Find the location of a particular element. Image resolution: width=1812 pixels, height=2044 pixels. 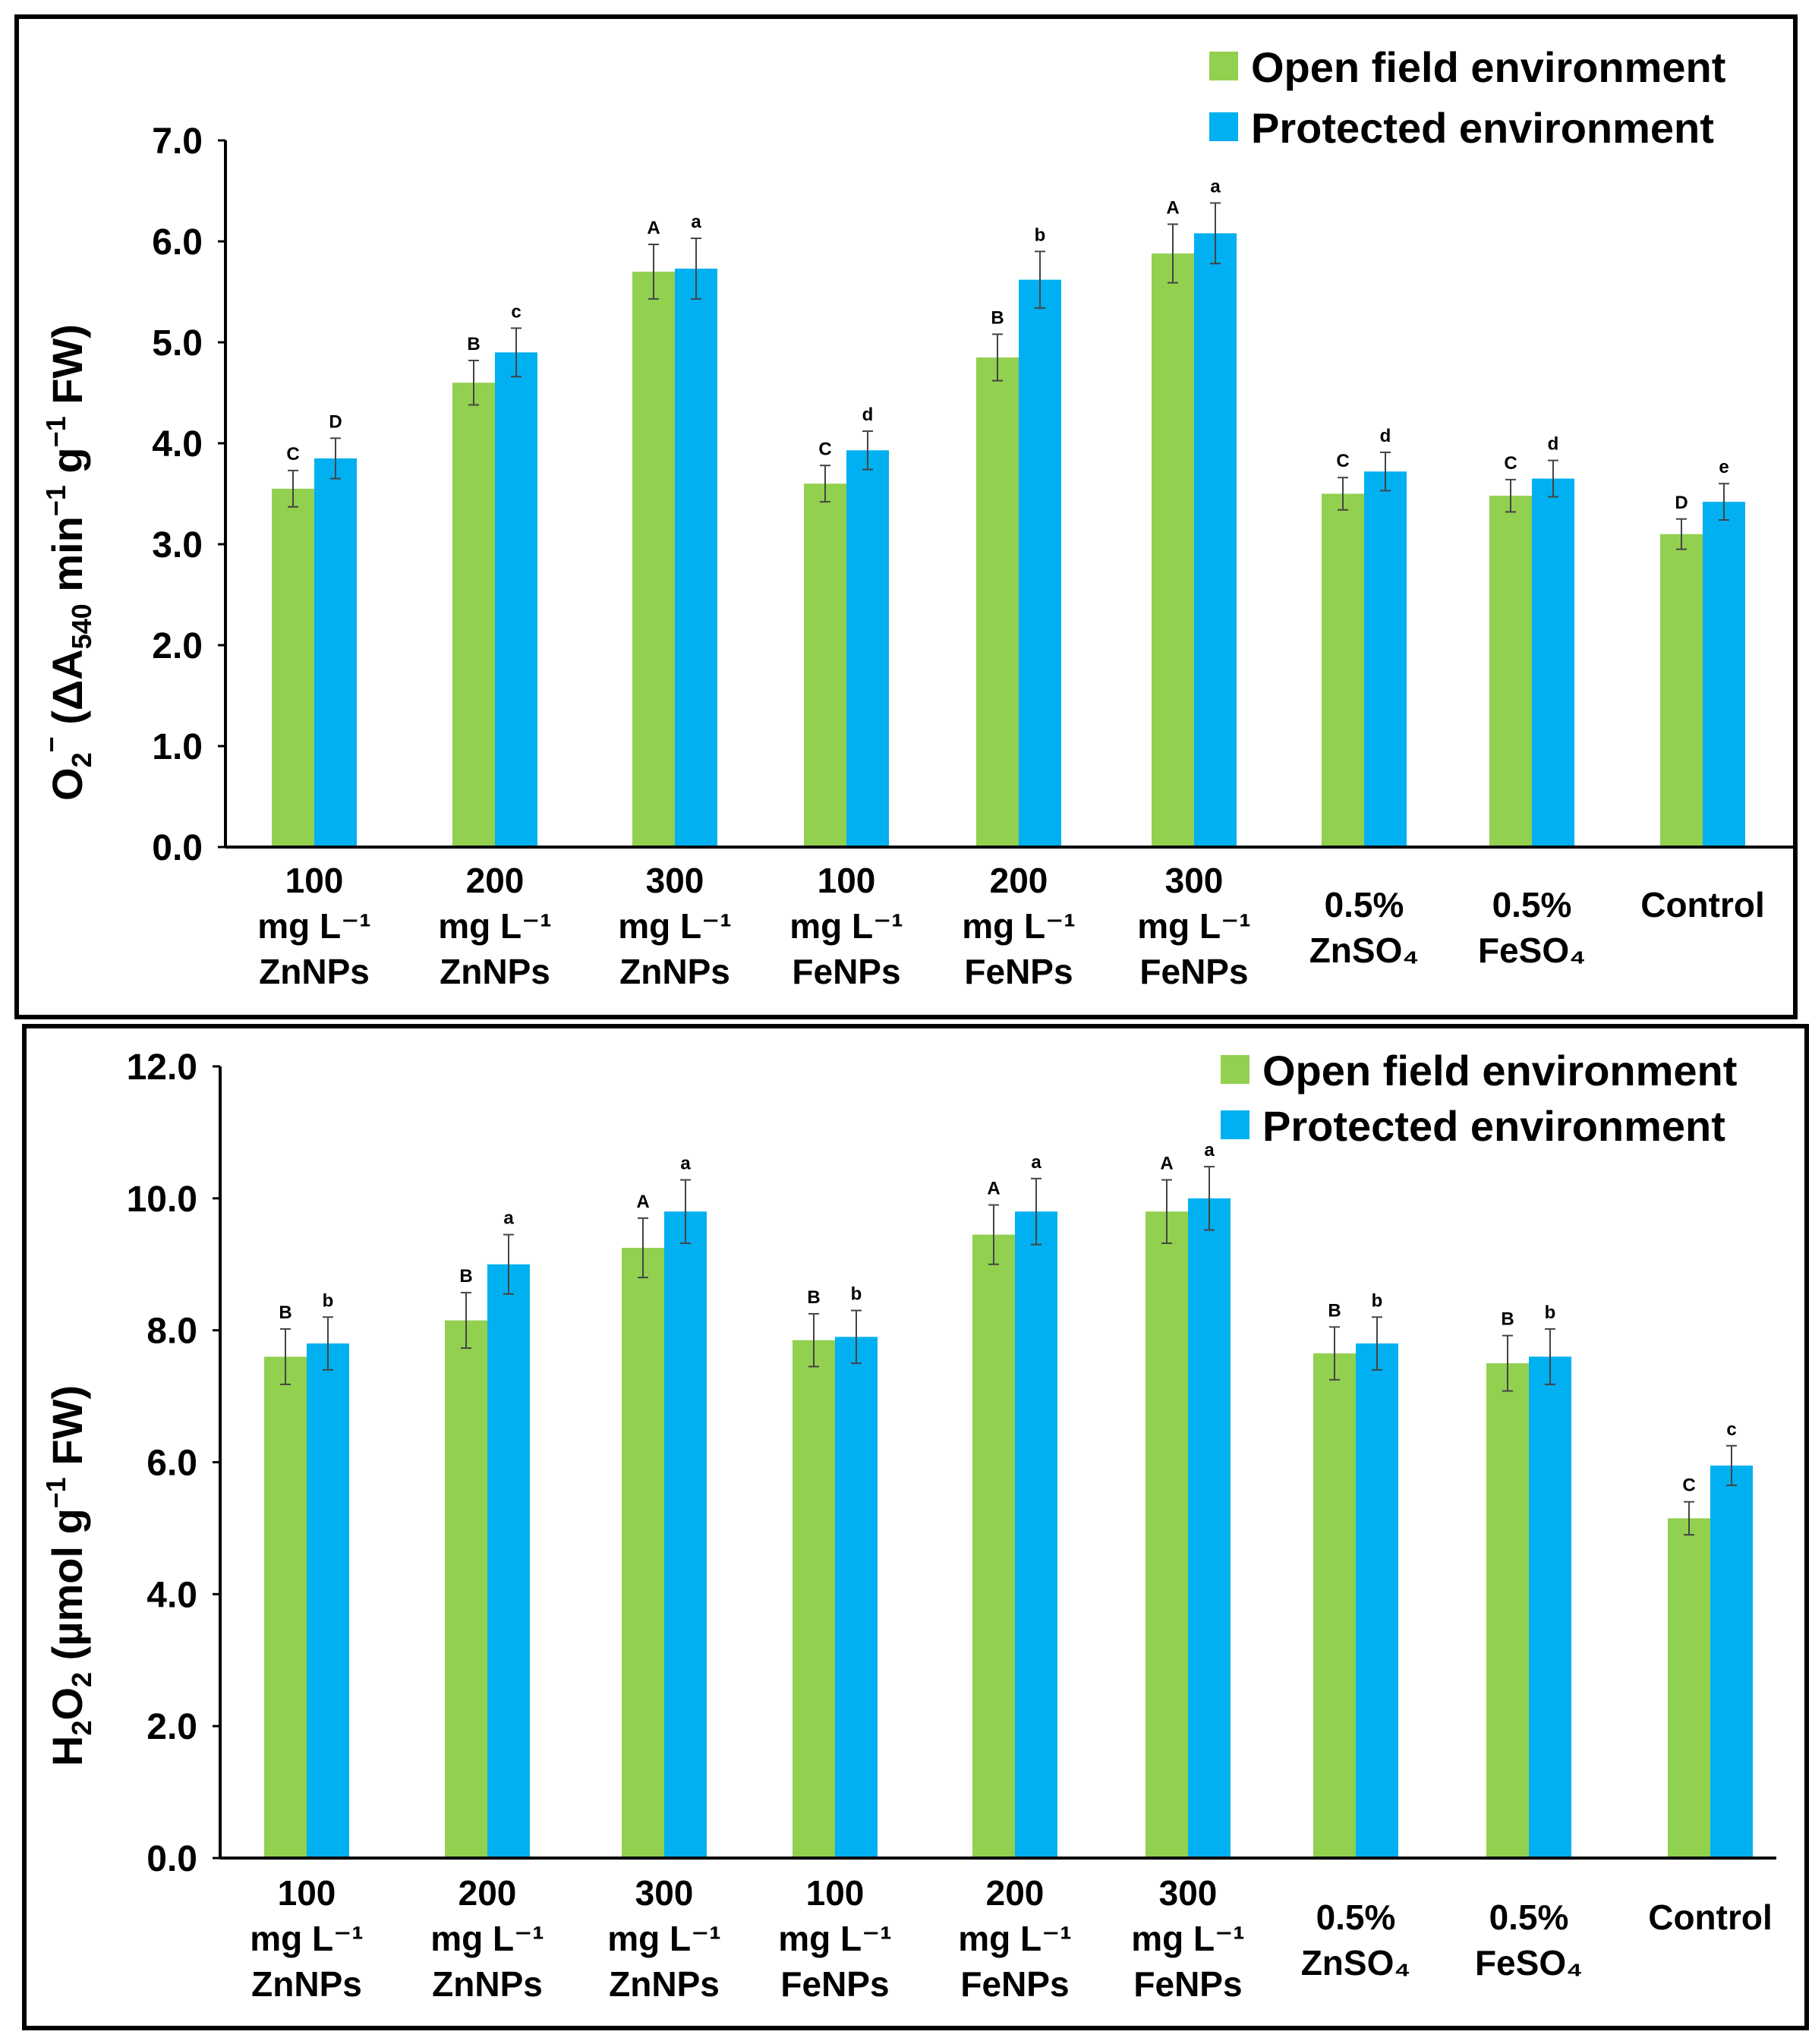

o2-chart-y-ticks: 0.0 1.0 2.0 3.0 4.0 5.0 6.0 7.0 is located at coordinates (188, 495).